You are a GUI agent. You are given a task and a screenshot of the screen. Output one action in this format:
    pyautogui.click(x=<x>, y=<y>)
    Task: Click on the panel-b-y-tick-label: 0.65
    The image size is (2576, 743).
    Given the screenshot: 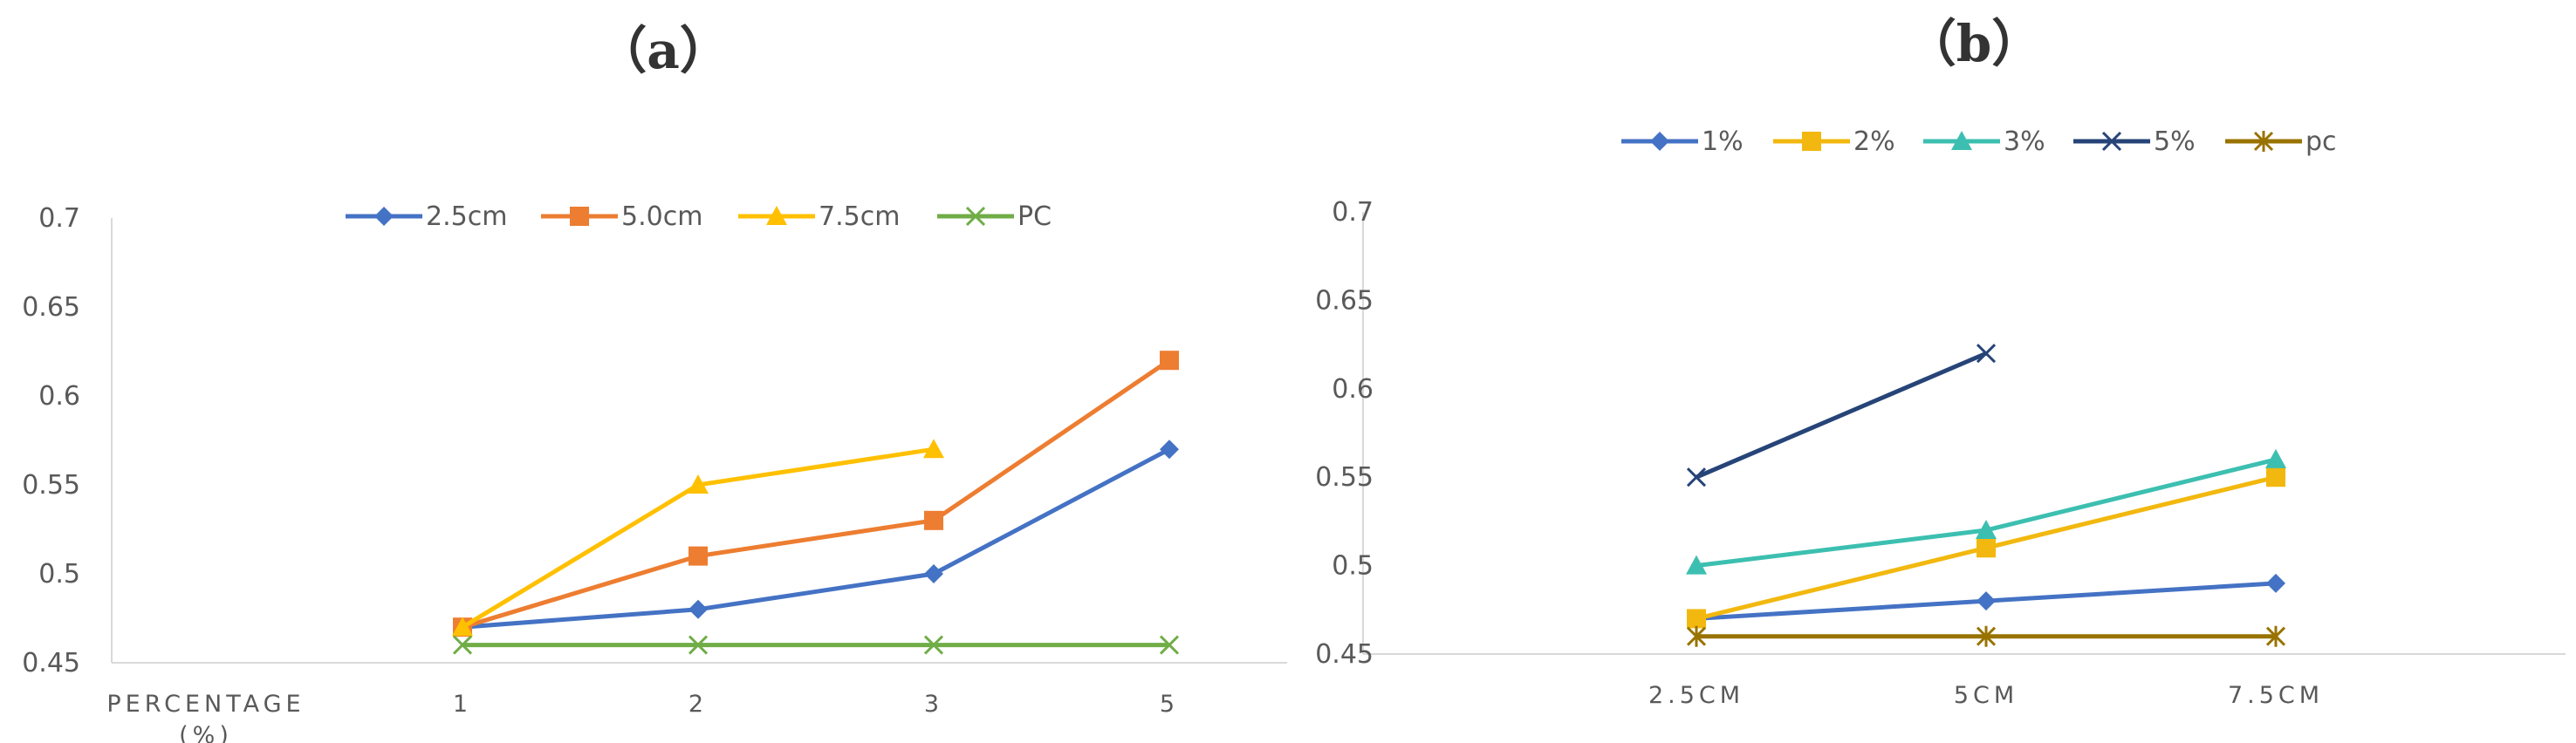 What is the action you would take?
    pyautogui.click(x=1344, y=300)
    